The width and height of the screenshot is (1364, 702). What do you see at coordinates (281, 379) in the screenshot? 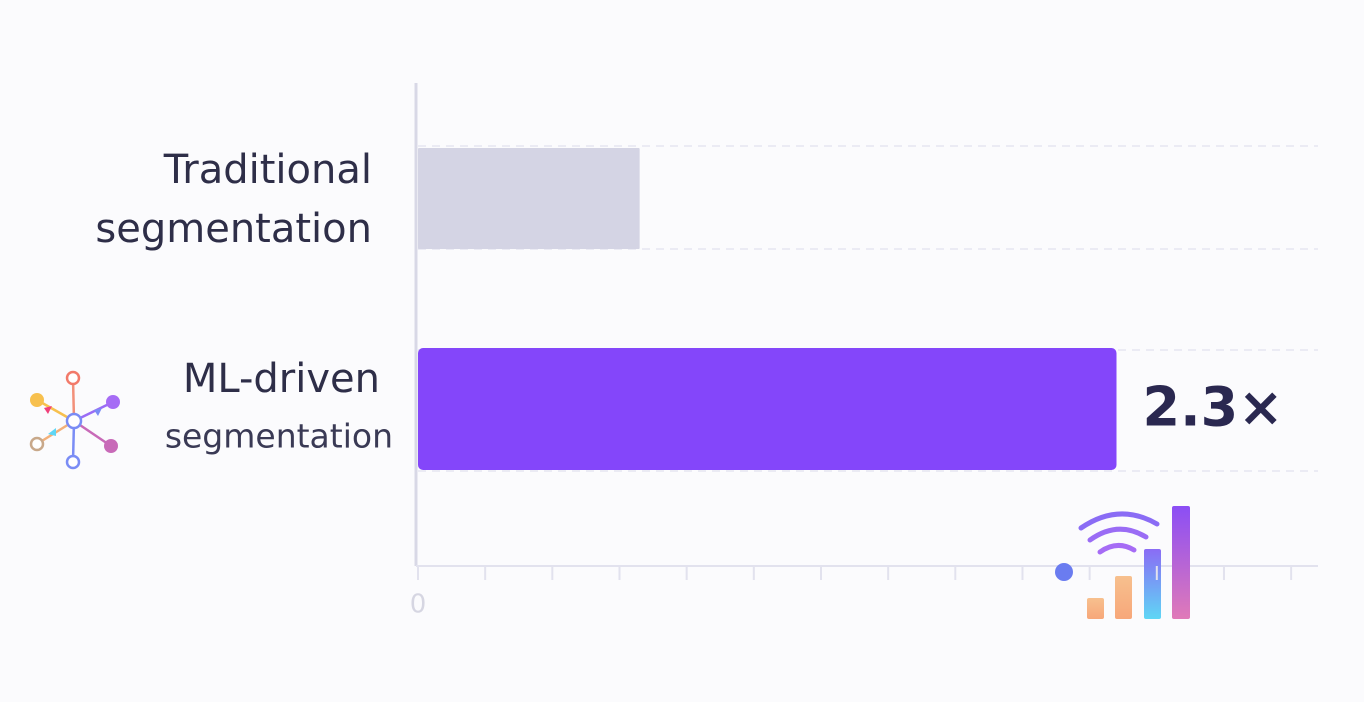
I see `category-label: ML-driven` at bounding box center [281, 379].